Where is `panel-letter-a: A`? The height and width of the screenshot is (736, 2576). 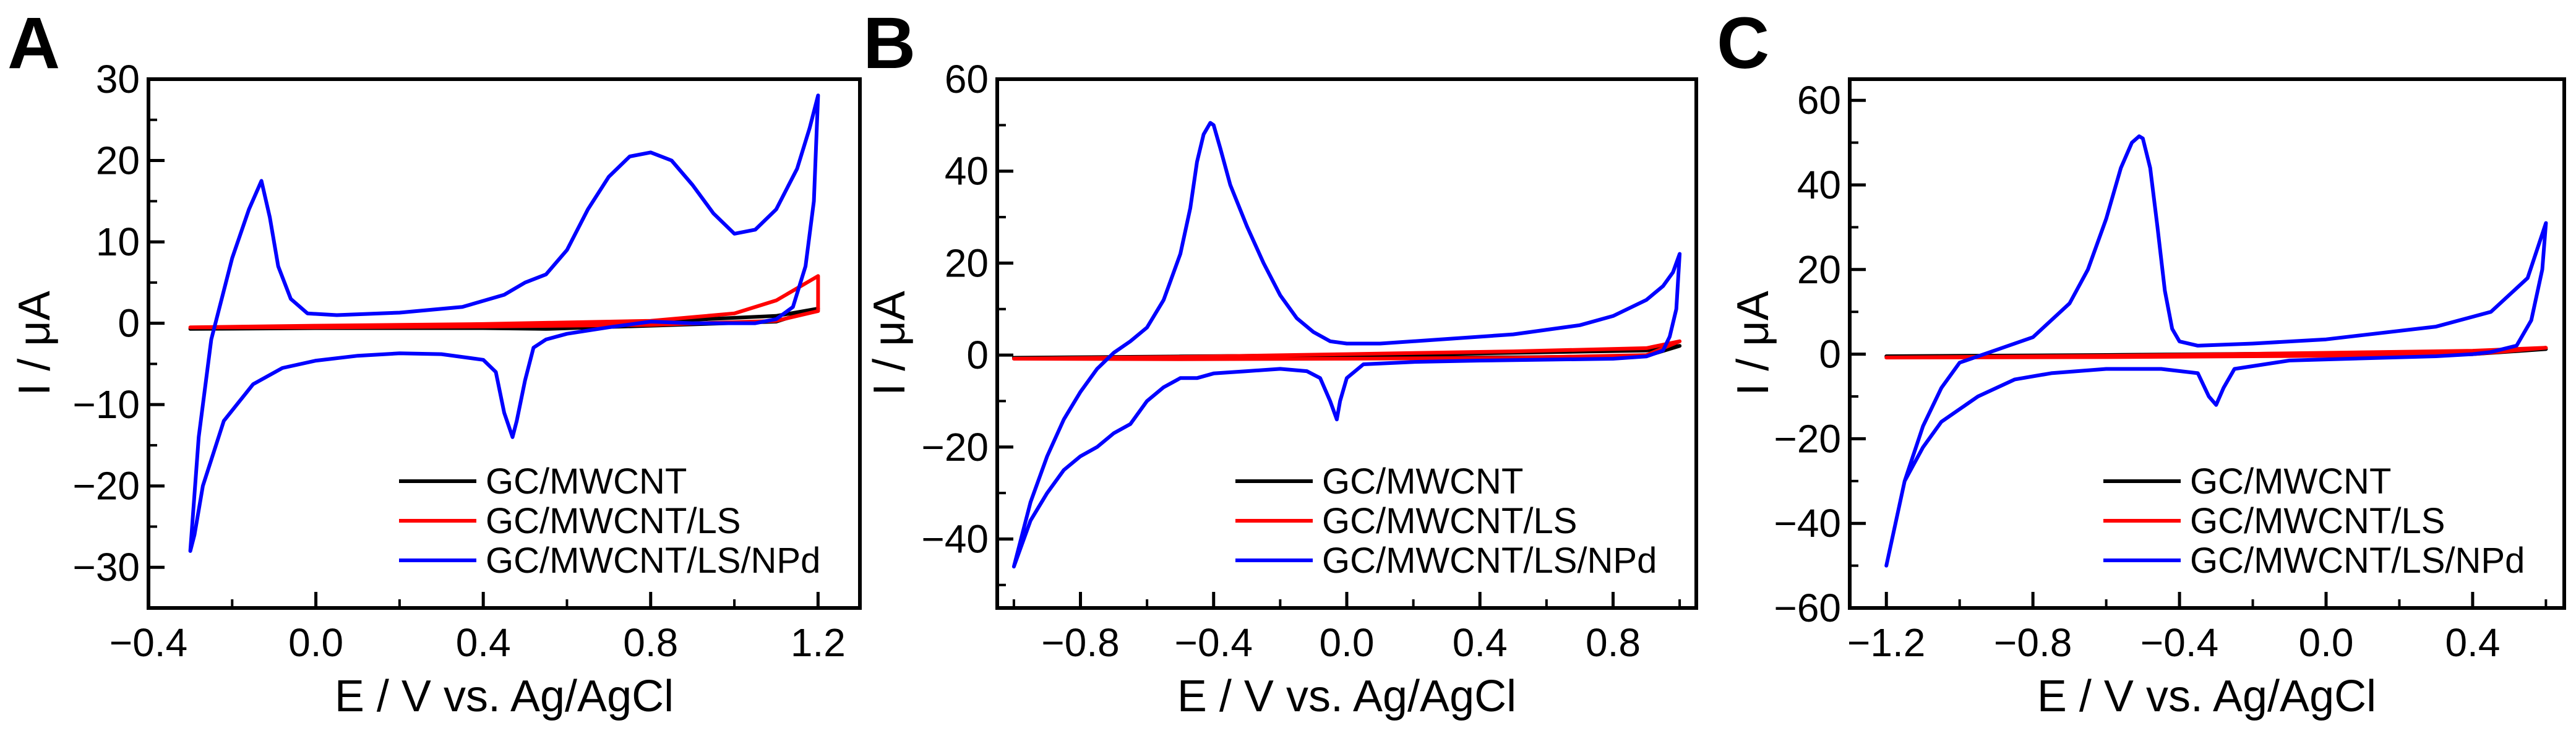
panel-letter-a: A is located at coordinates (33, 43).